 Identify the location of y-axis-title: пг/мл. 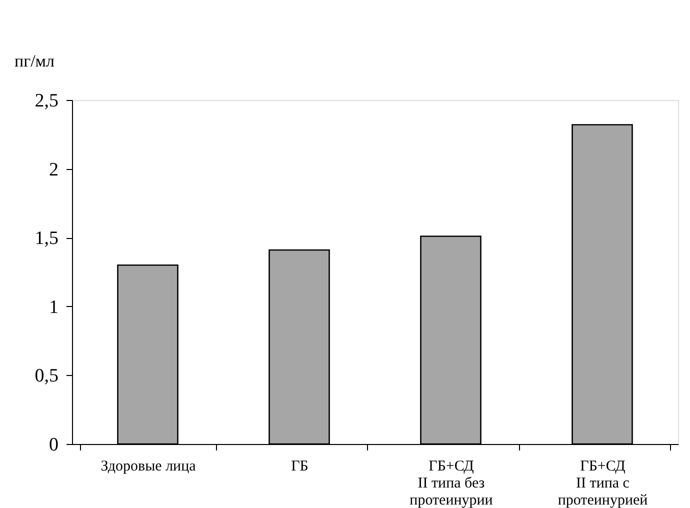
(35, 61).